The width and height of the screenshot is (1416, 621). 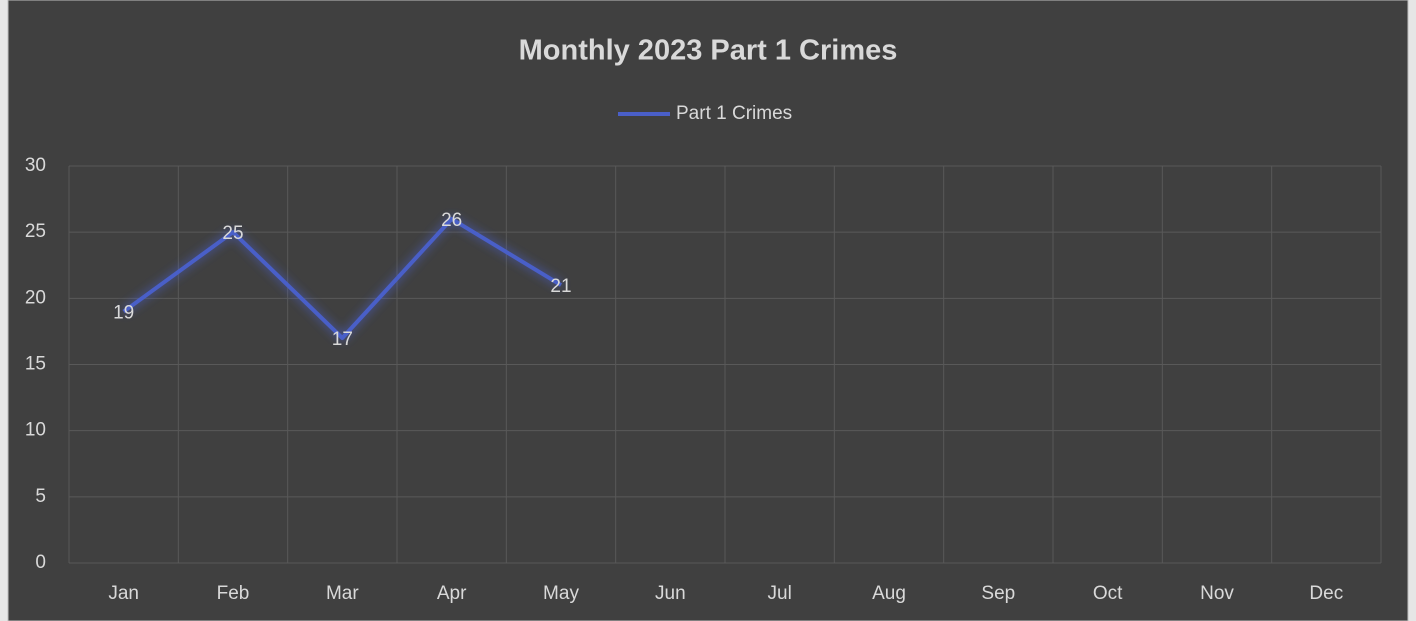 What do you see at coordinates (708, 51) in the screenshot?
I see `chart-title: Monthly 2023 Part 1 Crimes` at bounding box center [708, 51].